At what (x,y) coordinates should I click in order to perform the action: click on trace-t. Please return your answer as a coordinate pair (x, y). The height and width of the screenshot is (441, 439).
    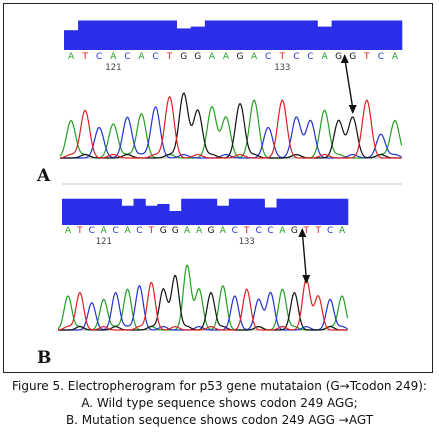
    Looking at the image, I should click on (230, 127).